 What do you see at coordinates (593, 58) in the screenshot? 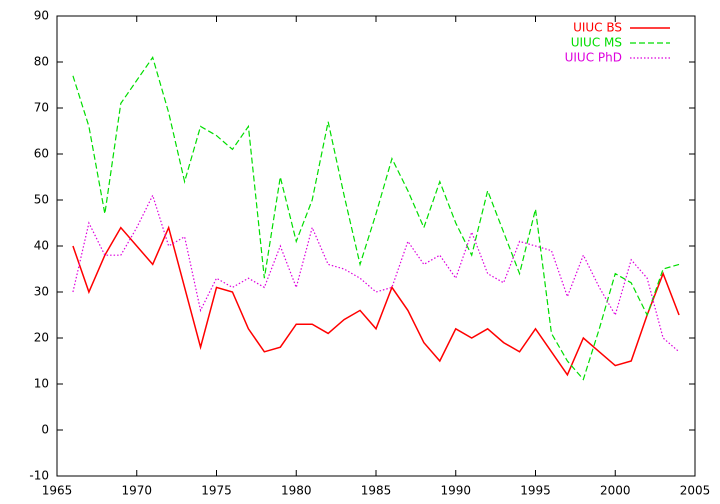
I see `legend-label: UIUC PhD` at bounding box center [593, 58].